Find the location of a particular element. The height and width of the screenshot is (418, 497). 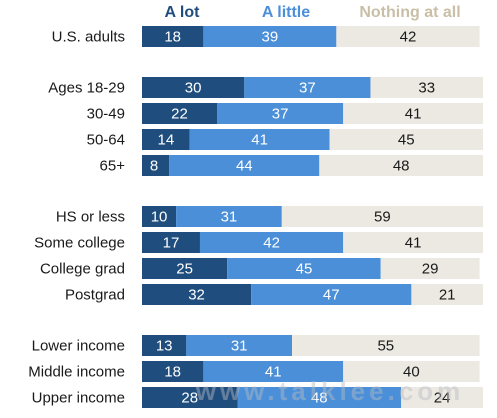

bar-hs-or-less-nothing-at-all is located at coordinates (382, 216).